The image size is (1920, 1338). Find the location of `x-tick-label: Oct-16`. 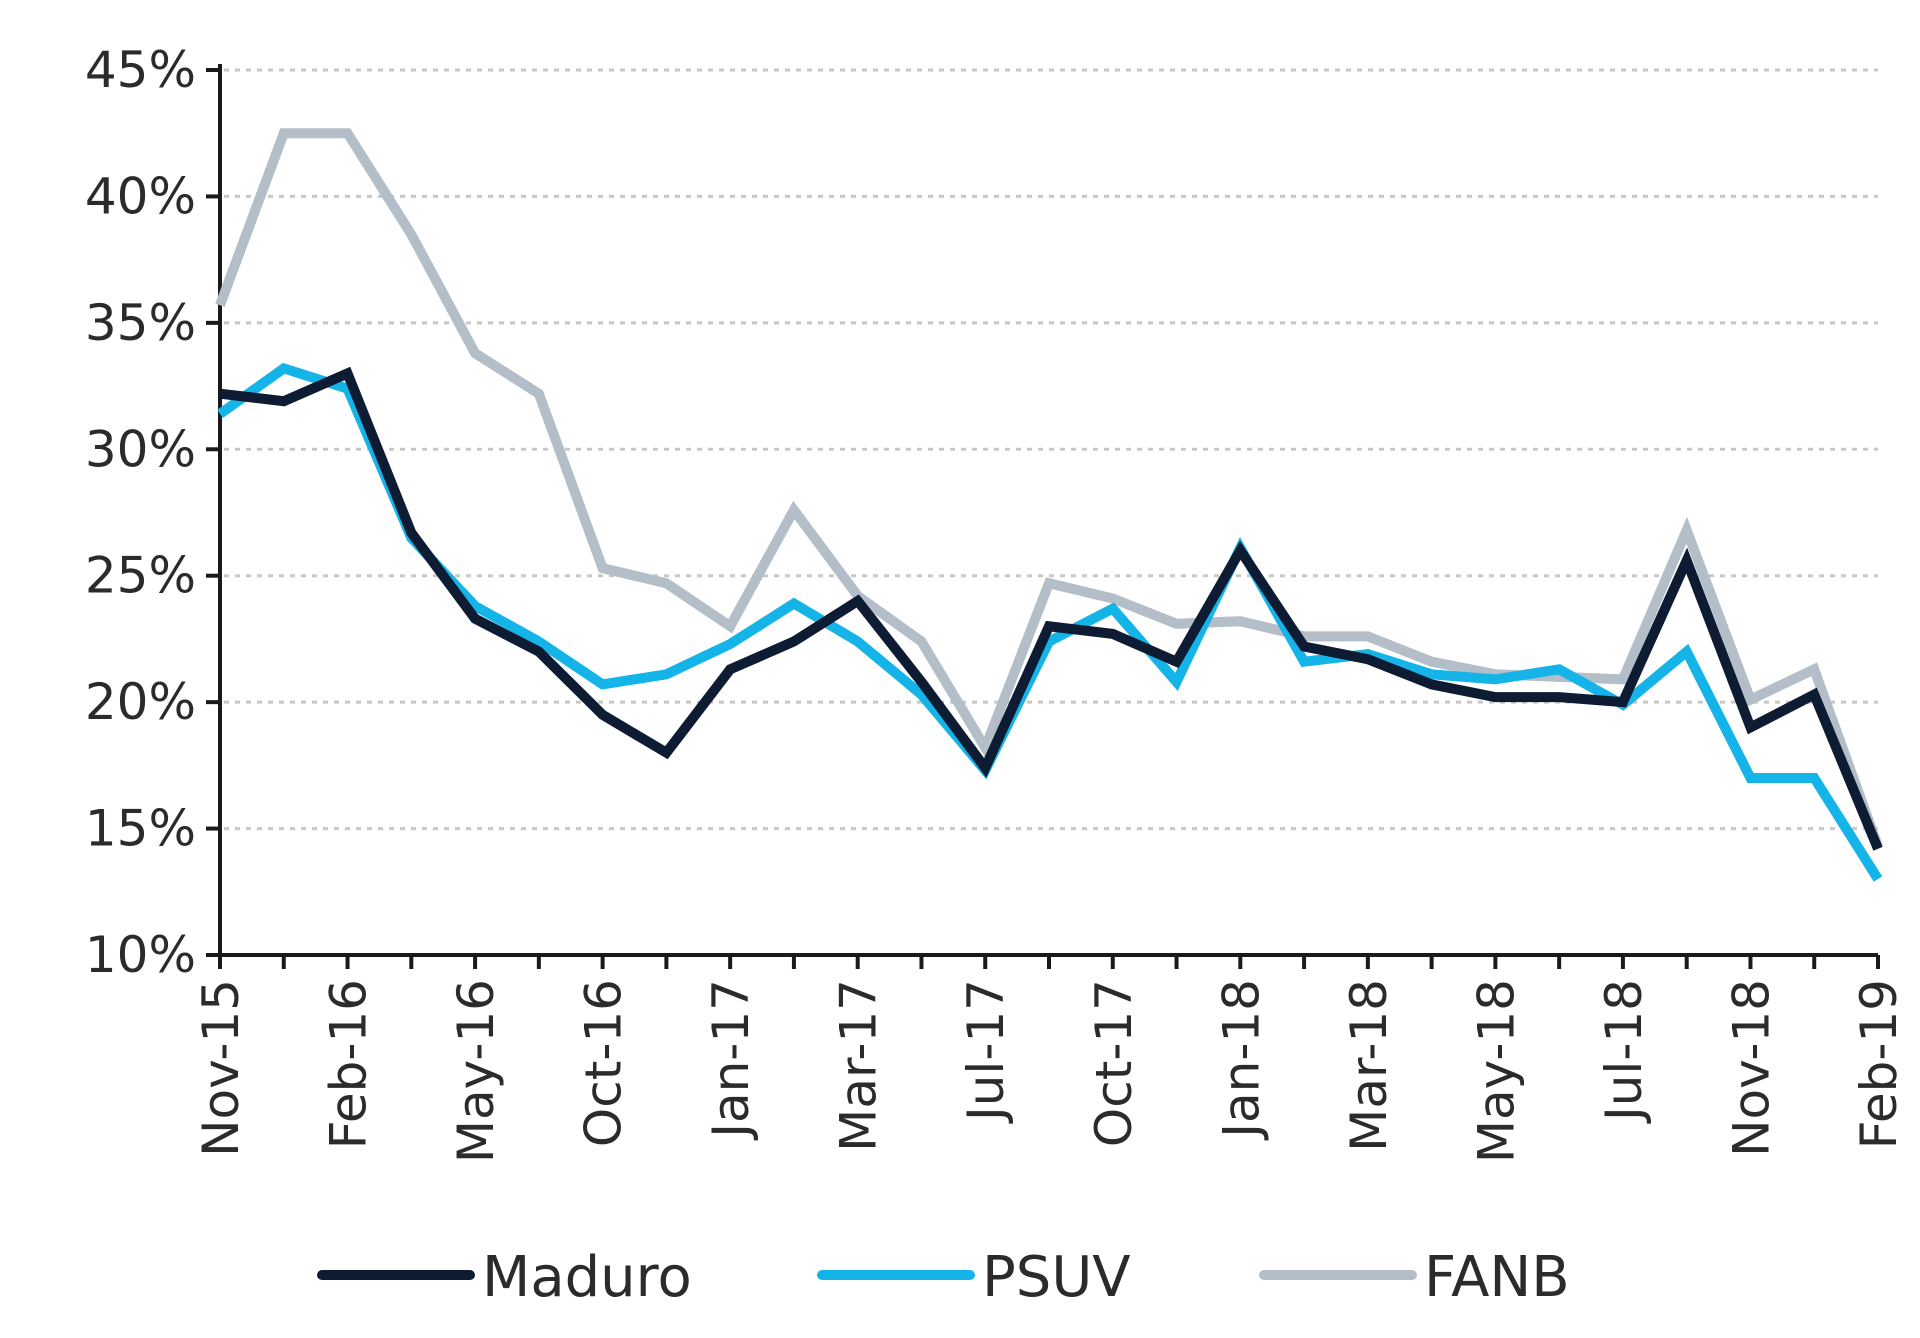

x-tick-label: Oct-16 is located at coordinates (604, 1063).